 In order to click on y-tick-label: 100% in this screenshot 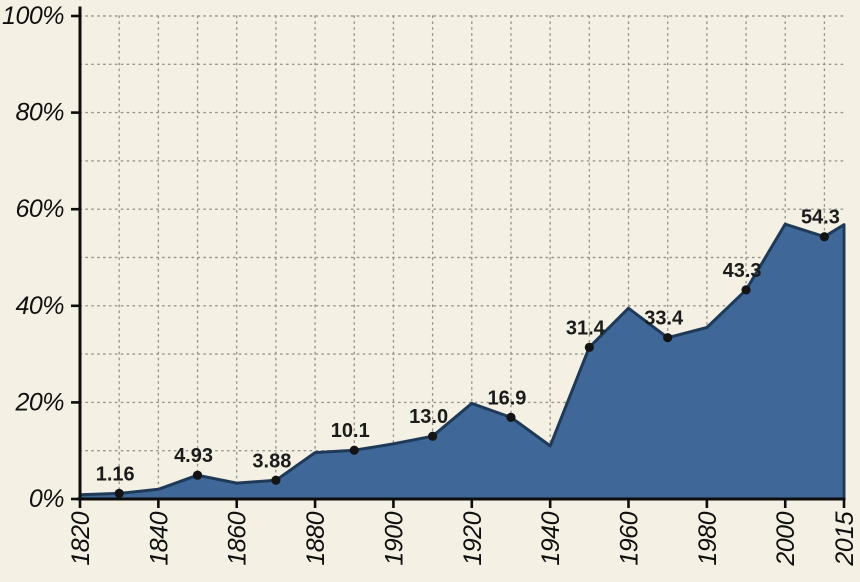, I will do `click(33, 16)`.